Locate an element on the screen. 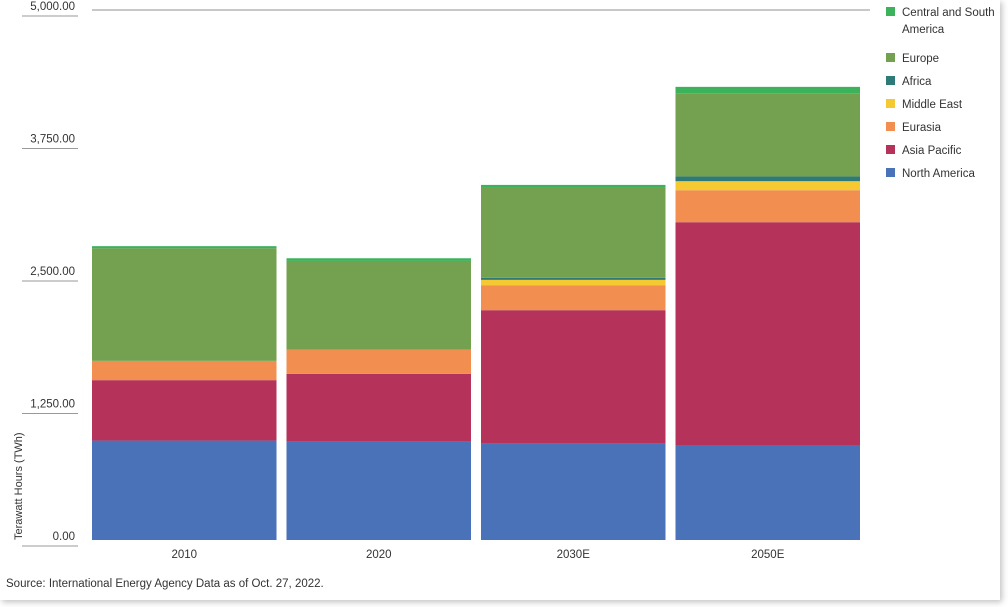 This screenshot has width=1008, height=607. legend-item: Central and South America is located at coordinates (940, 21).